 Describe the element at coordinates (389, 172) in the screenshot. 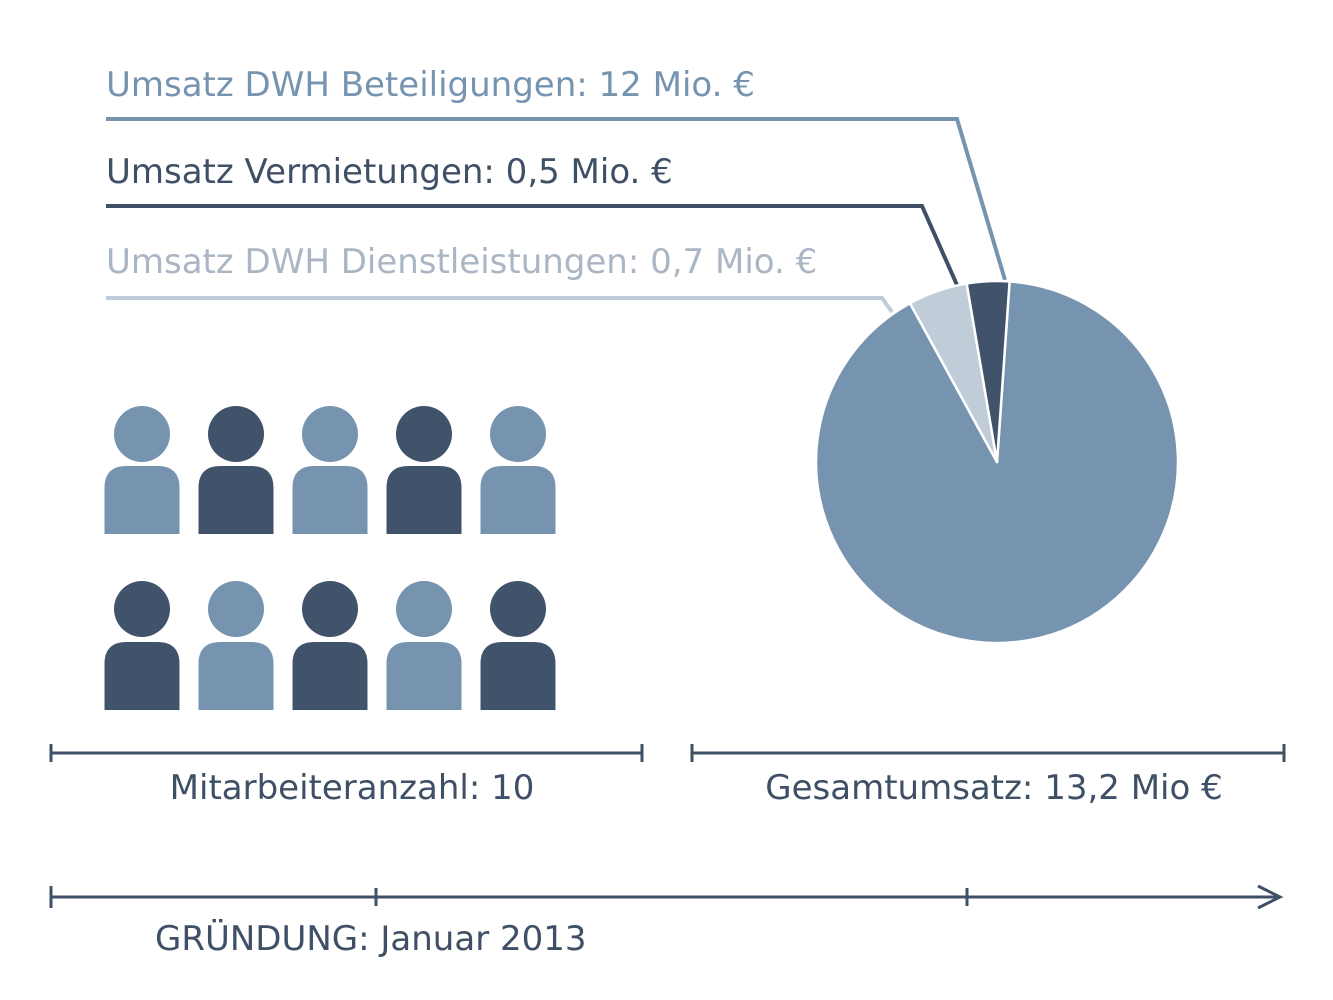

I see `legend-label-vermietungen: Umsatz Vermietungen: 0,5 Mio. €` at that location.